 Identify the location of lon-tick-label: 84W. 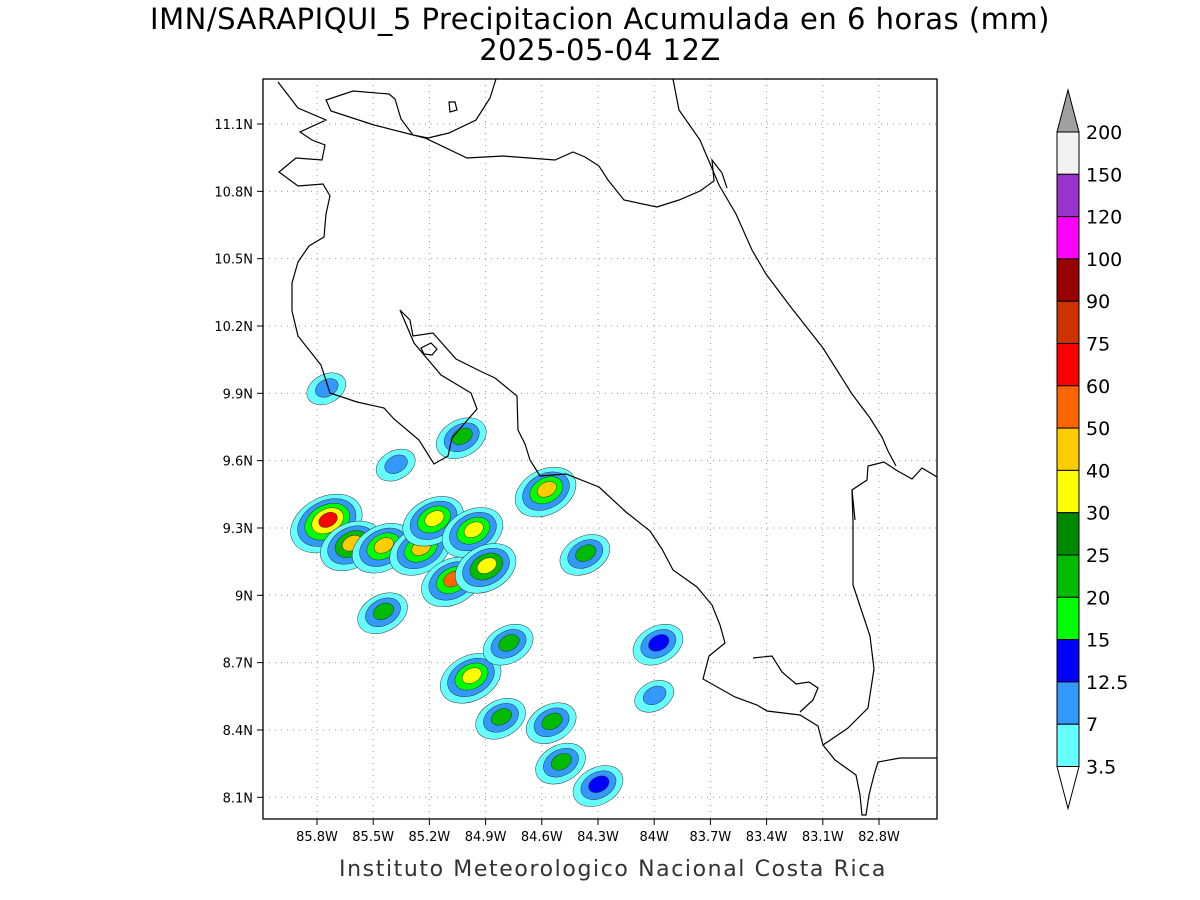
(654, 837).